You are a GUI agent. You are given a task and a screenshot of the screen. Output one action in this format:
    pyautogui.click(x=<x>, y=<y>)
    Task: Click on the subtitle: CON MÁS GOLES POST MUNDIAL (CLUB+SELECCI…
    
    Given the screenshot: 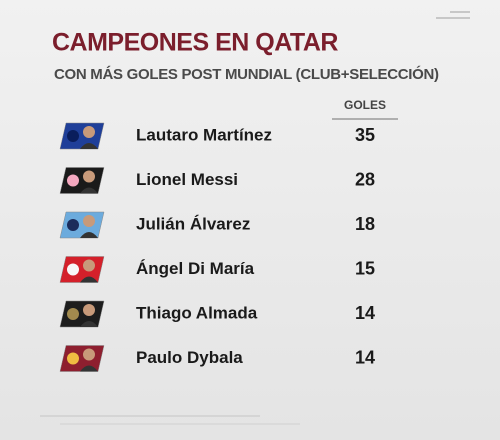 What is the action you would take?
    pyautogui.click(x=246, y=74)
    